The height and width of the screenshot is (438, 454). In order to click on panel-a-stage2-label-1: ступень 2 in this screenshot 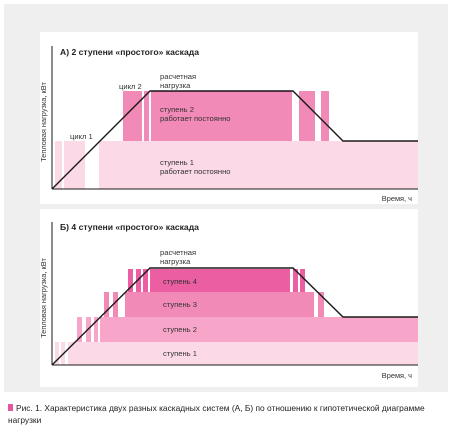, I will do `click(177, 109)`.